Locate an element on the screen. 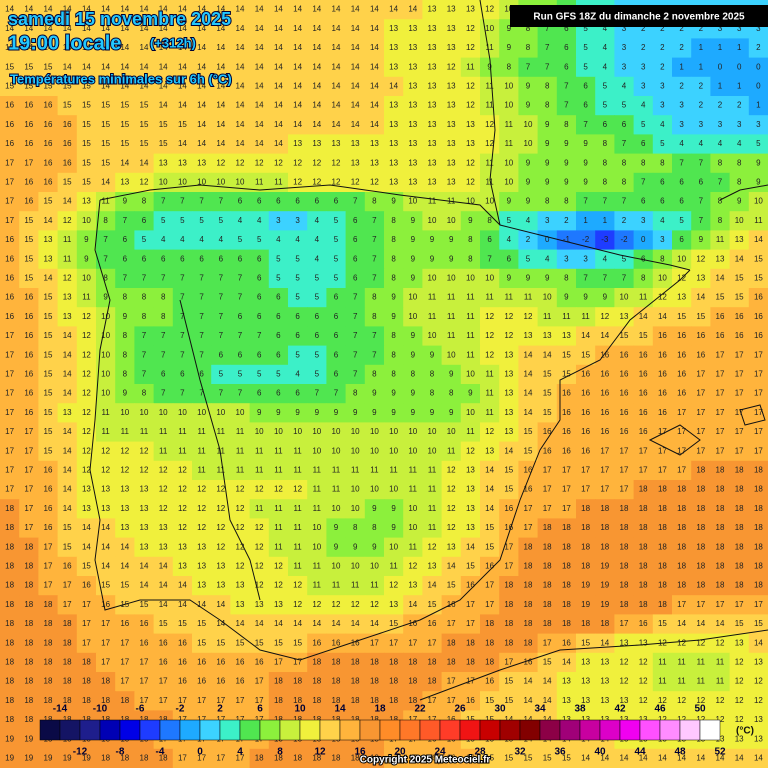  temp-value: 5 is located at coordinates (681, 220).